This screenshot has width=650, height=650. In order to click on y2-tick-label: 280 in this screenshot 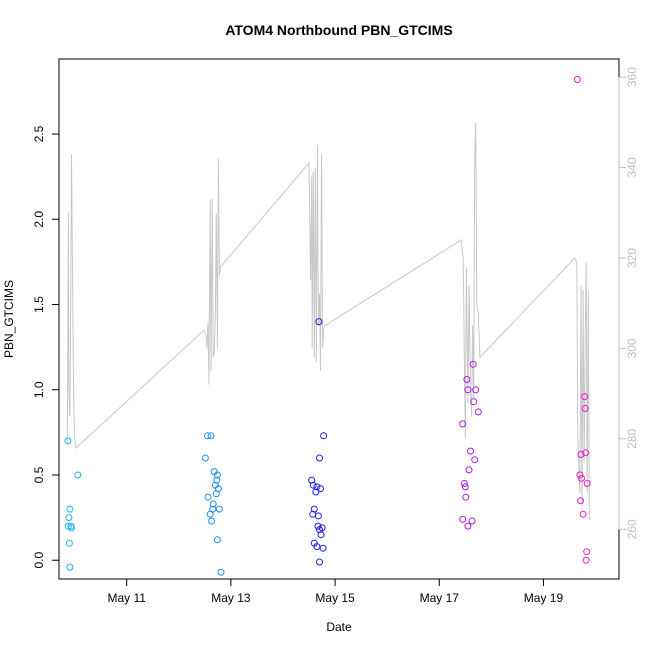, I will do `click(632, 438)`.